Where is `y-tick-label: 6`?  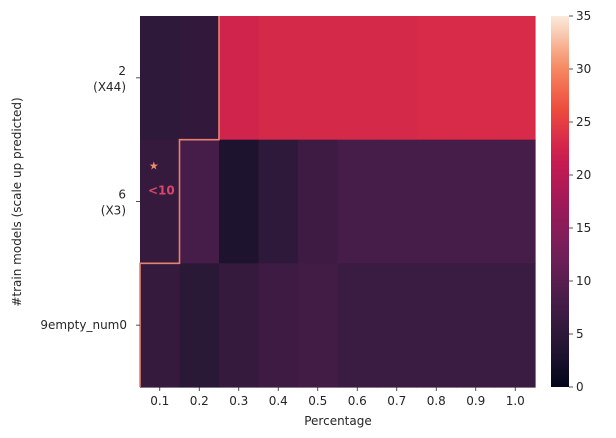
y-tick-label: 6 is located at coordinates (122, 195).